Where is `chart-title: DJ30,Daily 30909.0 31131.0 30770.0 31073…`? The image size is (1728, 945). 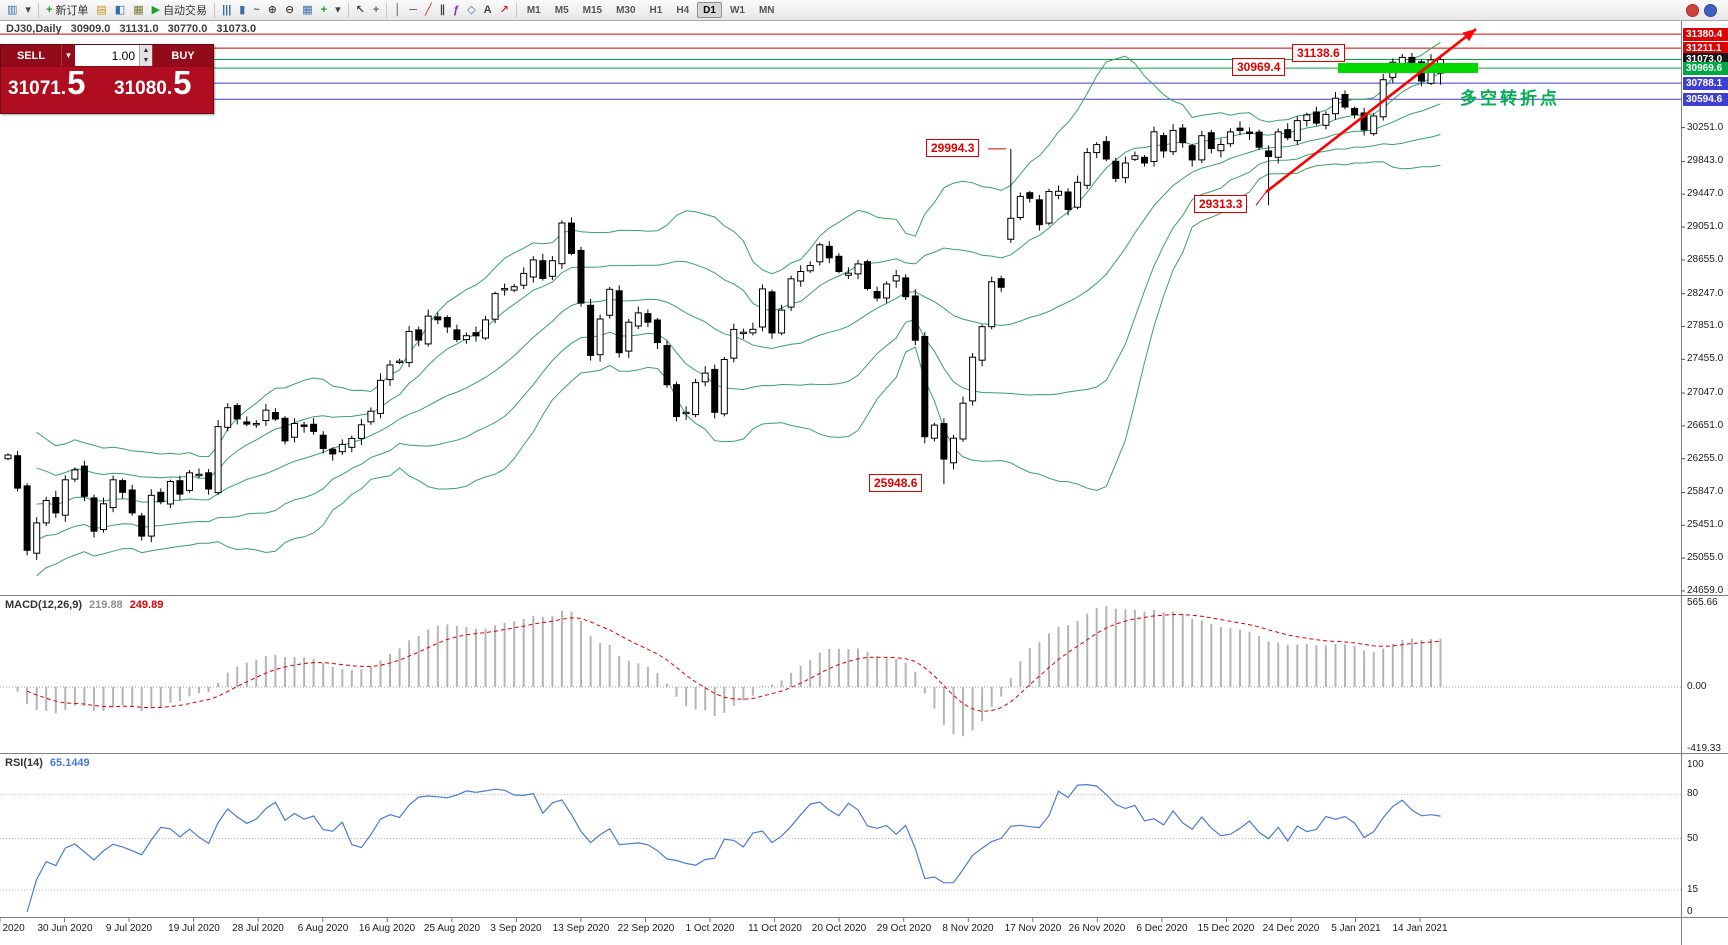 chart-title: DJ30,Daily 30909.0 31131.0 30770.0 31073… is located at coordinates (131, 29).